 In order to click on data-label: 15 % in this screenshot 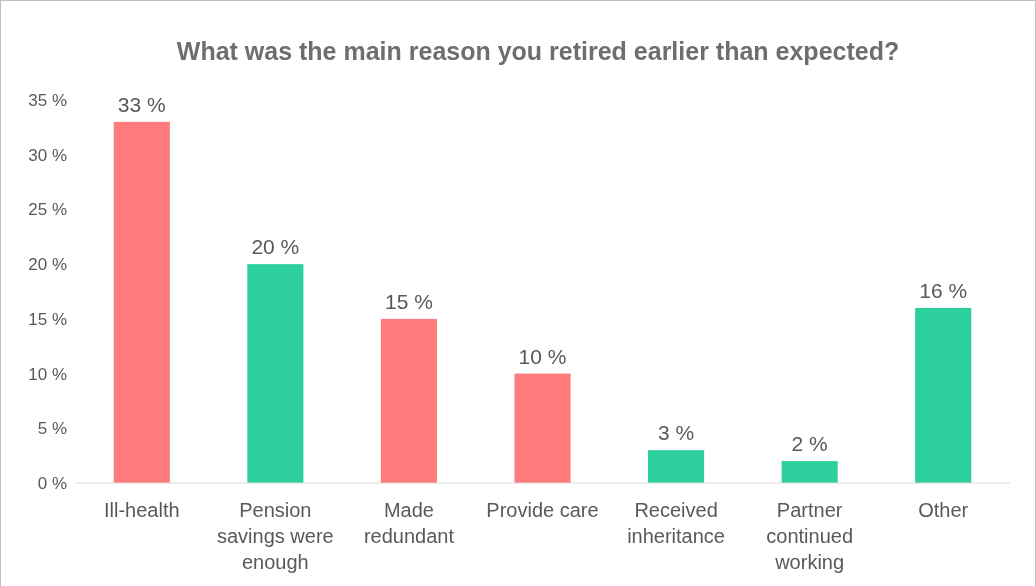, I will do `click(408, 301)`.